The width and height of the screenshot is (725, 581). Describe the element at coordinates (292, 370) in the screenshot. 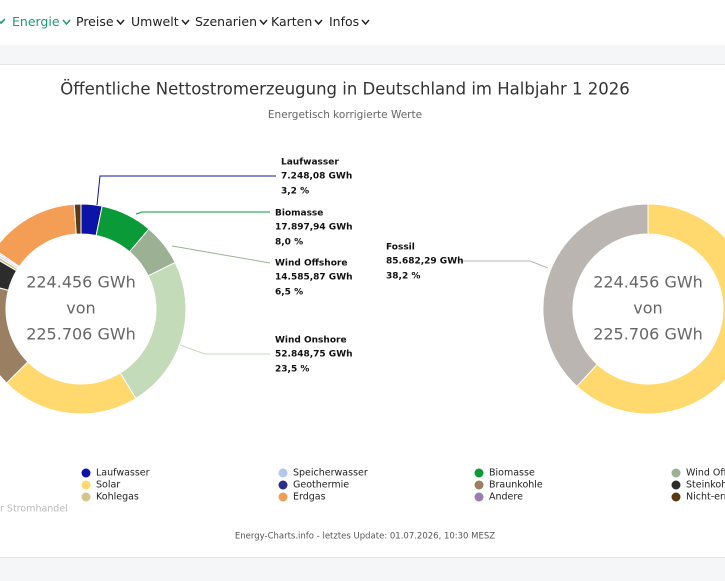

I see `callout-percent: 23,5 %` at that location.